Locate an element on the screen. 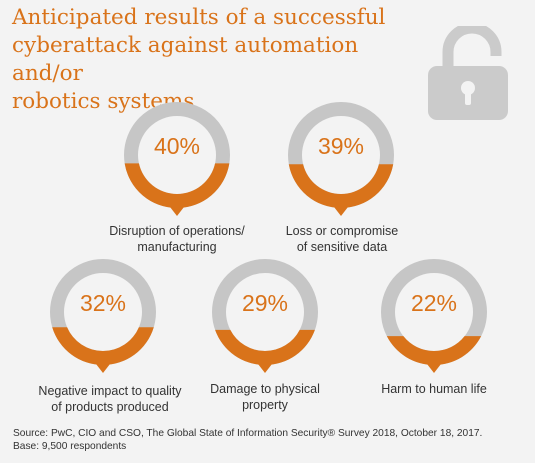  donut-3: 32% is located at coordinates (103, 317).